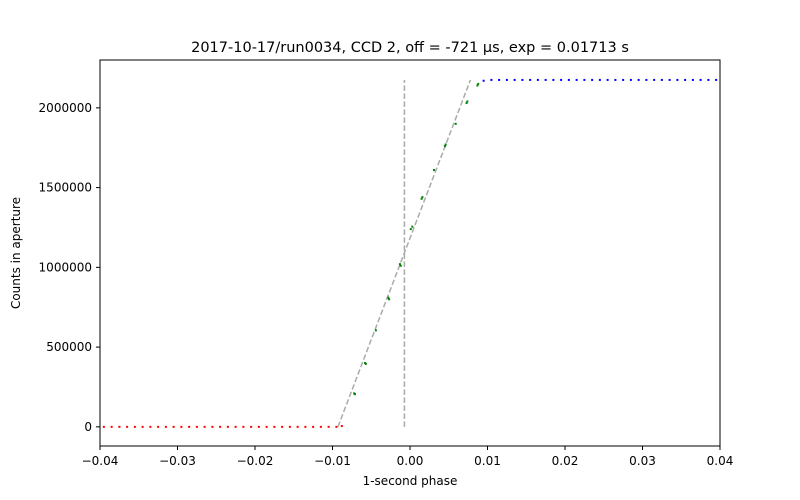  I want to click on x-axis: −0.04 −0.03 −0.02 −0.01 0.00 0.01 0.02 0.03 0.04, so click(408, 457).